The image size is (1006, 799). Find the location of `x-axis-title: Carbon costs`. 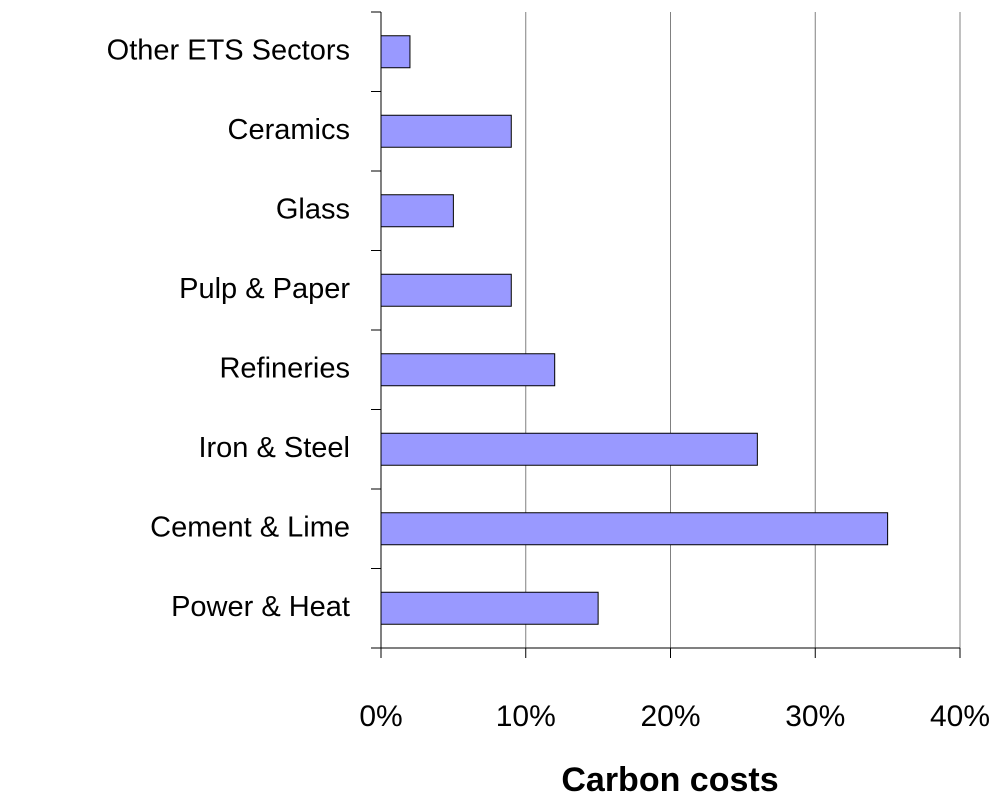

x-axis-title: Carbon costs is located at coordinates (669, 780).